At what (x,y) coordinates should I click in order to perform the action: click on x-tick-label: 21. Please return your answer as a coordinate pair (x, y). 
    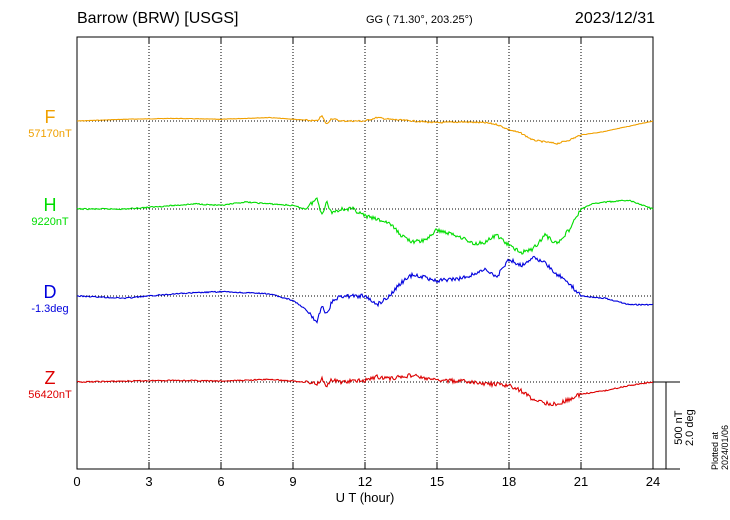
    Looking at the image, I should click on (581, 481).